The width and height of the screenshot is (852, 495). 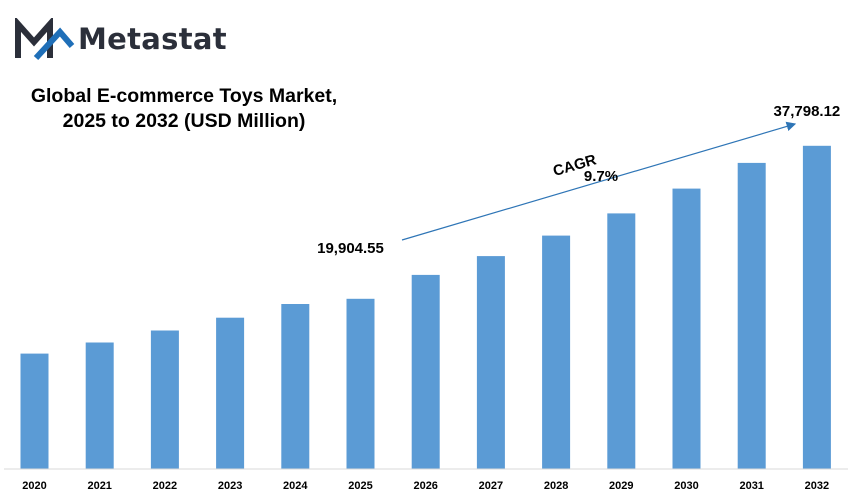 I want to click on cagr-arrow, so click(x=599, y=181).